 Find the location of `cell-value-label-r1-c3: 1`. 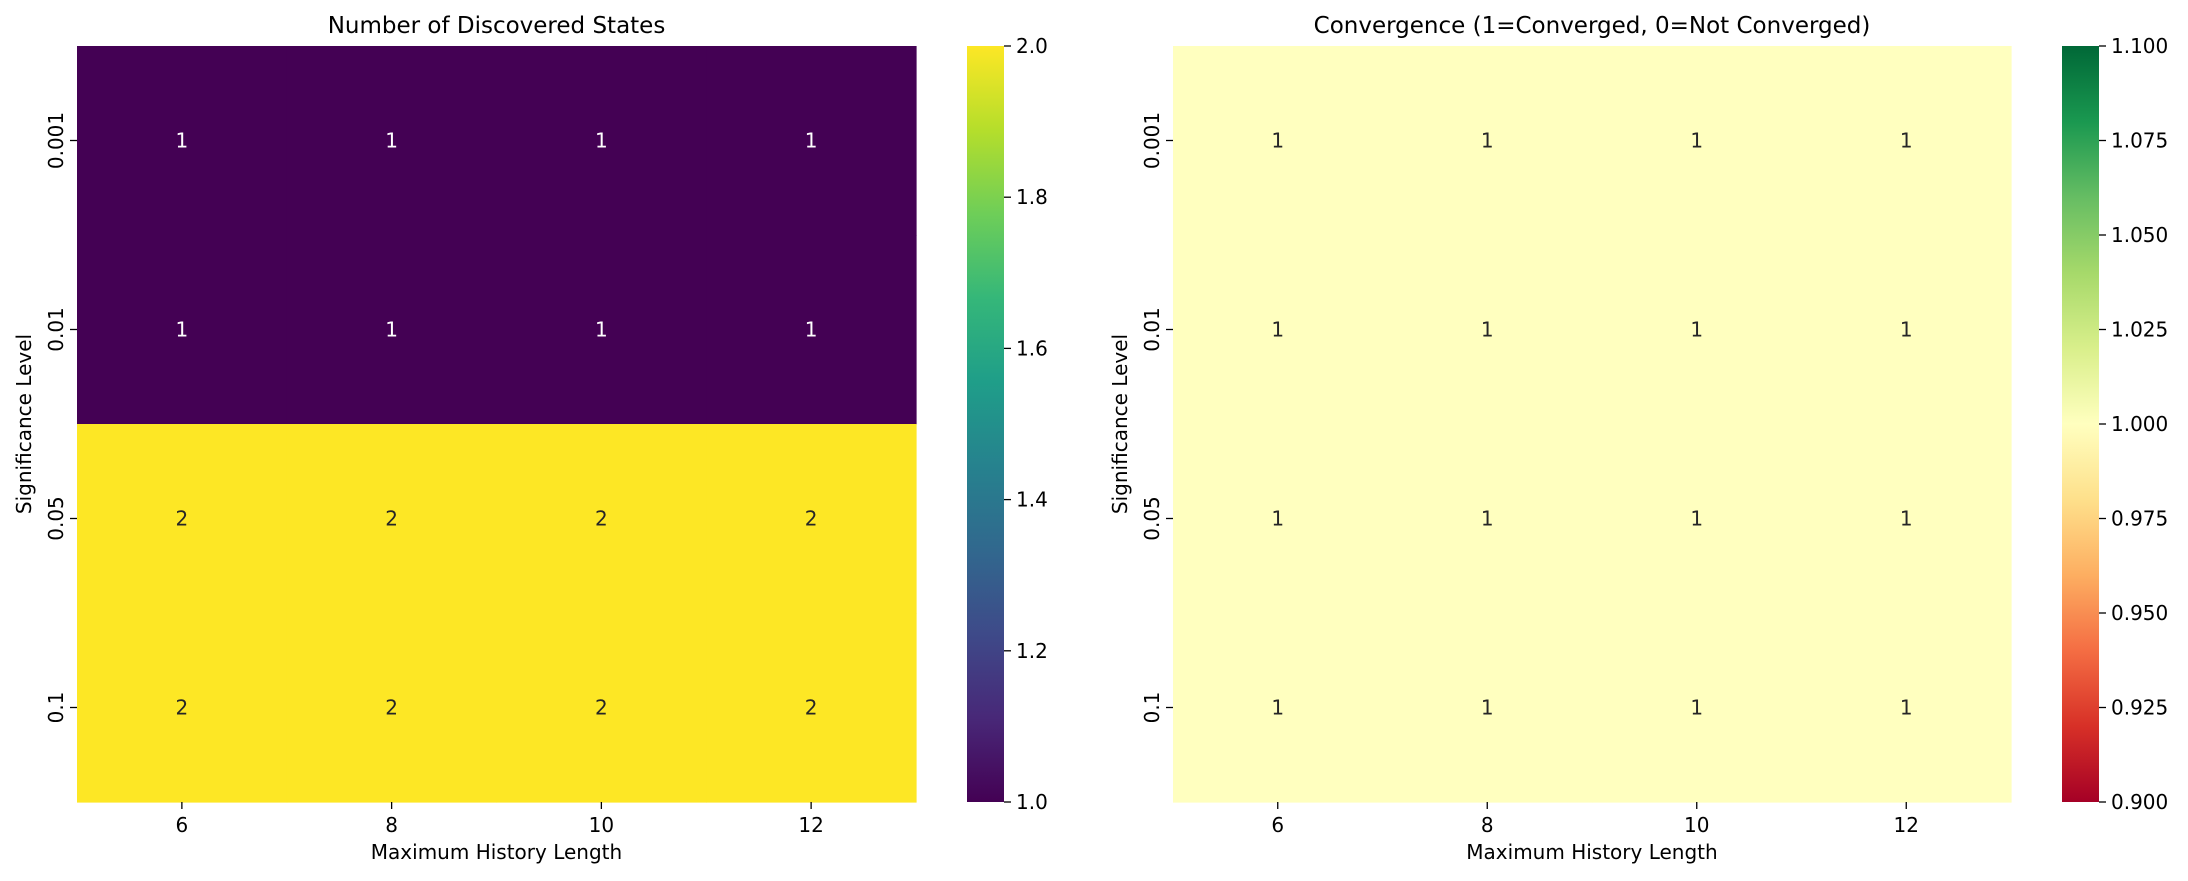

cell-value-label-r1-c3: 1 is located at coordinates (811, 330).